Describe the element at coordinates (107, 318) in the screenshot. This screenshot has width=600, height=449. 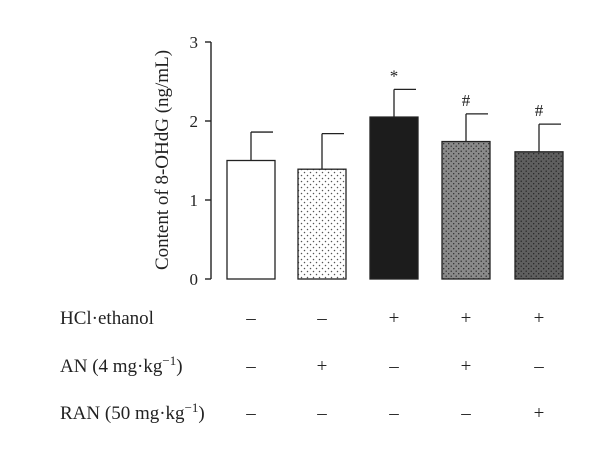
I see `treatment-label: HCl·ethanol` at that location.